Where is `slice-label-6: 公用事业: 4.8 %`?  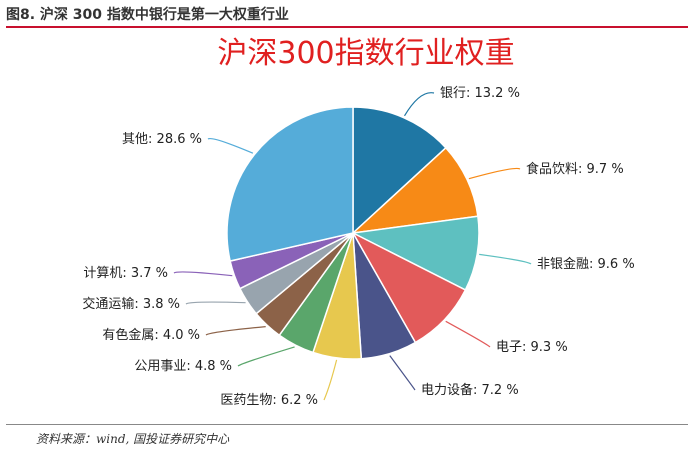 slice-label-6: 公用事业: 4.8 % is located at coordinates (183, 366).